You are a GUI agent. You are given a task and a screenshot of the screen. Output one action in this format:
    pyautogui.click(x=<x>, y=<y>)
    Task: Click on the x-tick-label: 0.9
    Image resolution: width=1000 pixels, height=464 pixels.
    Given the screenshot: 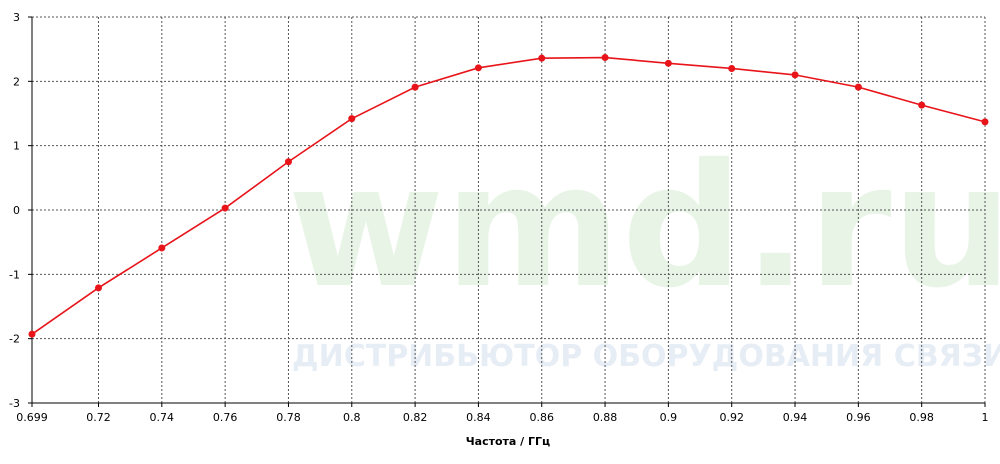 What is the action you would take?
    pyautogui.click(x=669, y=417)
    